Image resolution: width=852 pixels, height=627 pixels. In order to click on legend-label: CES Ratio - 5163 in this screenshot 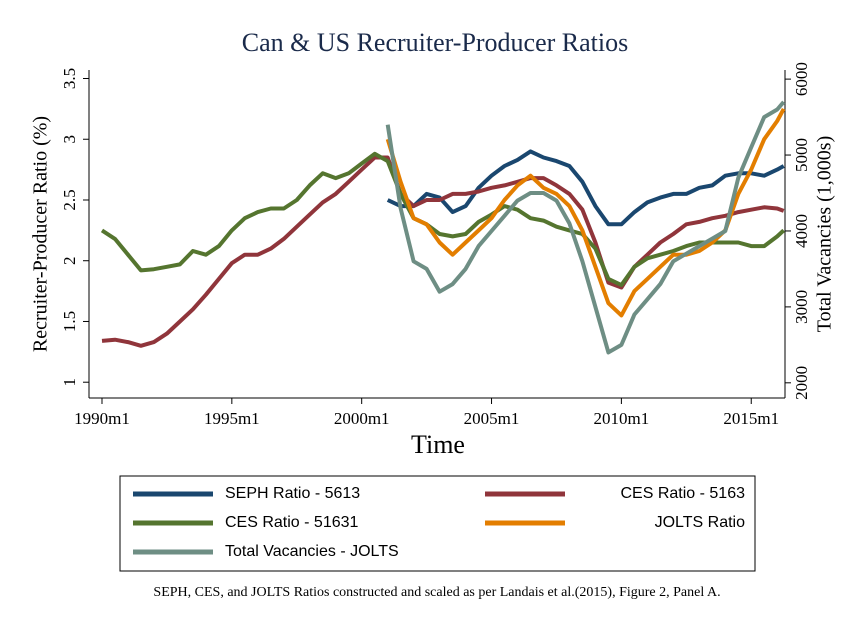, I will do `click(682, 493)`.